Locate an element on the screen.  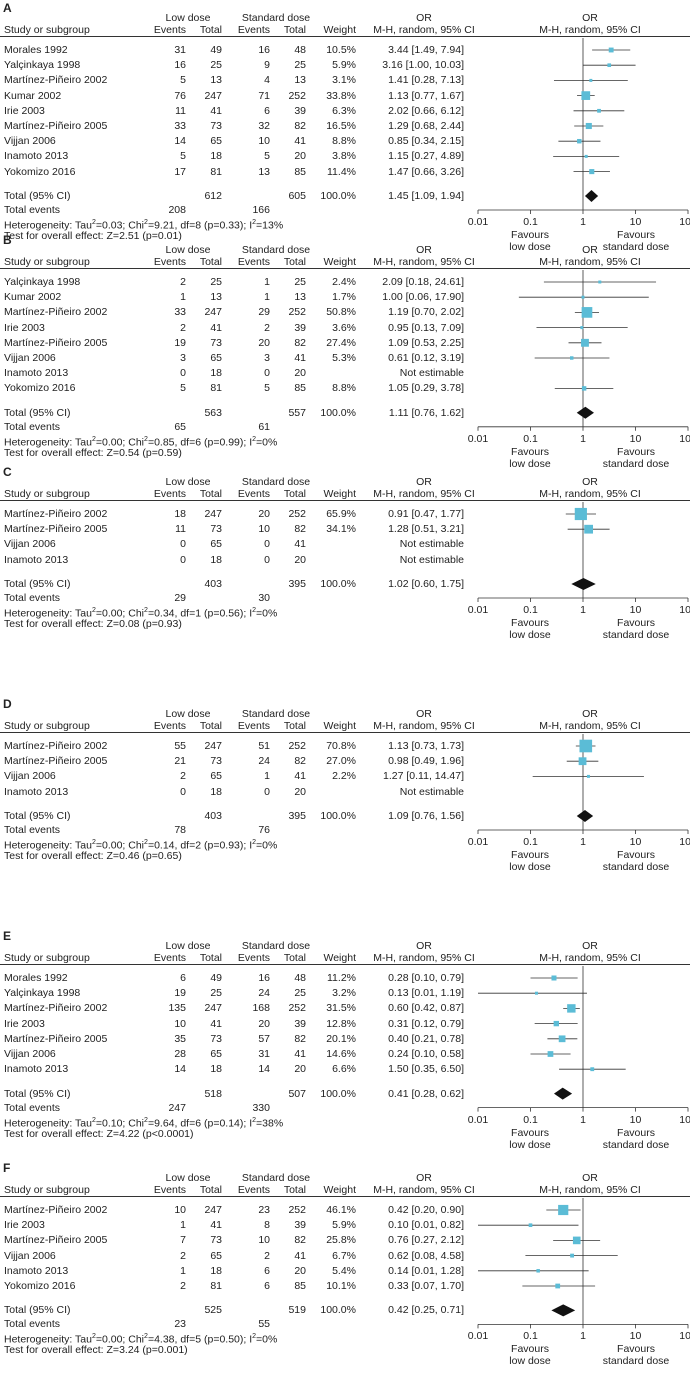
header-total-low: Total is located at coordinates (210, 958).